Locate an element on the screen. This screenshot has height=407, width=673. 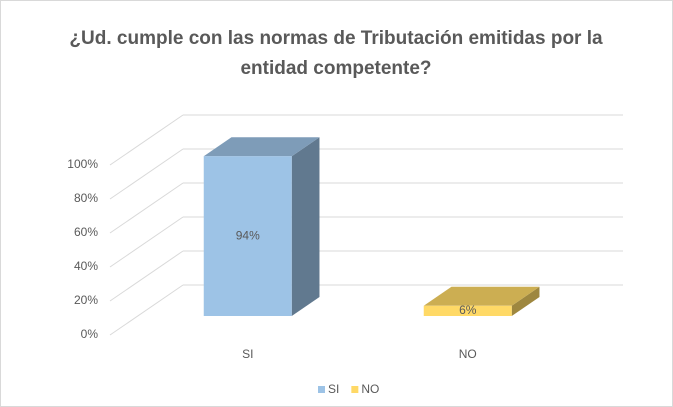
y-tick-label: 20% is located at coordinates (86, 300).